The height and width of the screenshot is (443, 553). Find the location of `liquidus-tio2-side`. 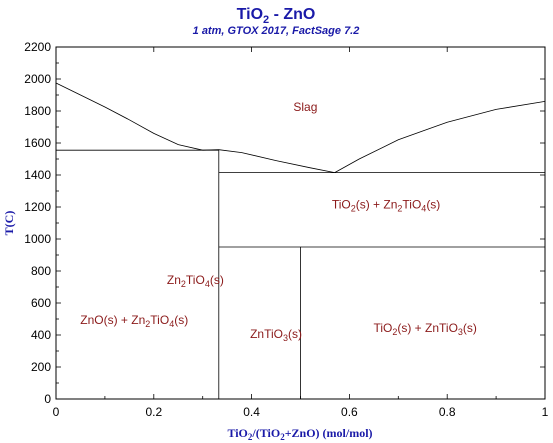

liquidus-tio2-side is located at coordinates (440, 137).